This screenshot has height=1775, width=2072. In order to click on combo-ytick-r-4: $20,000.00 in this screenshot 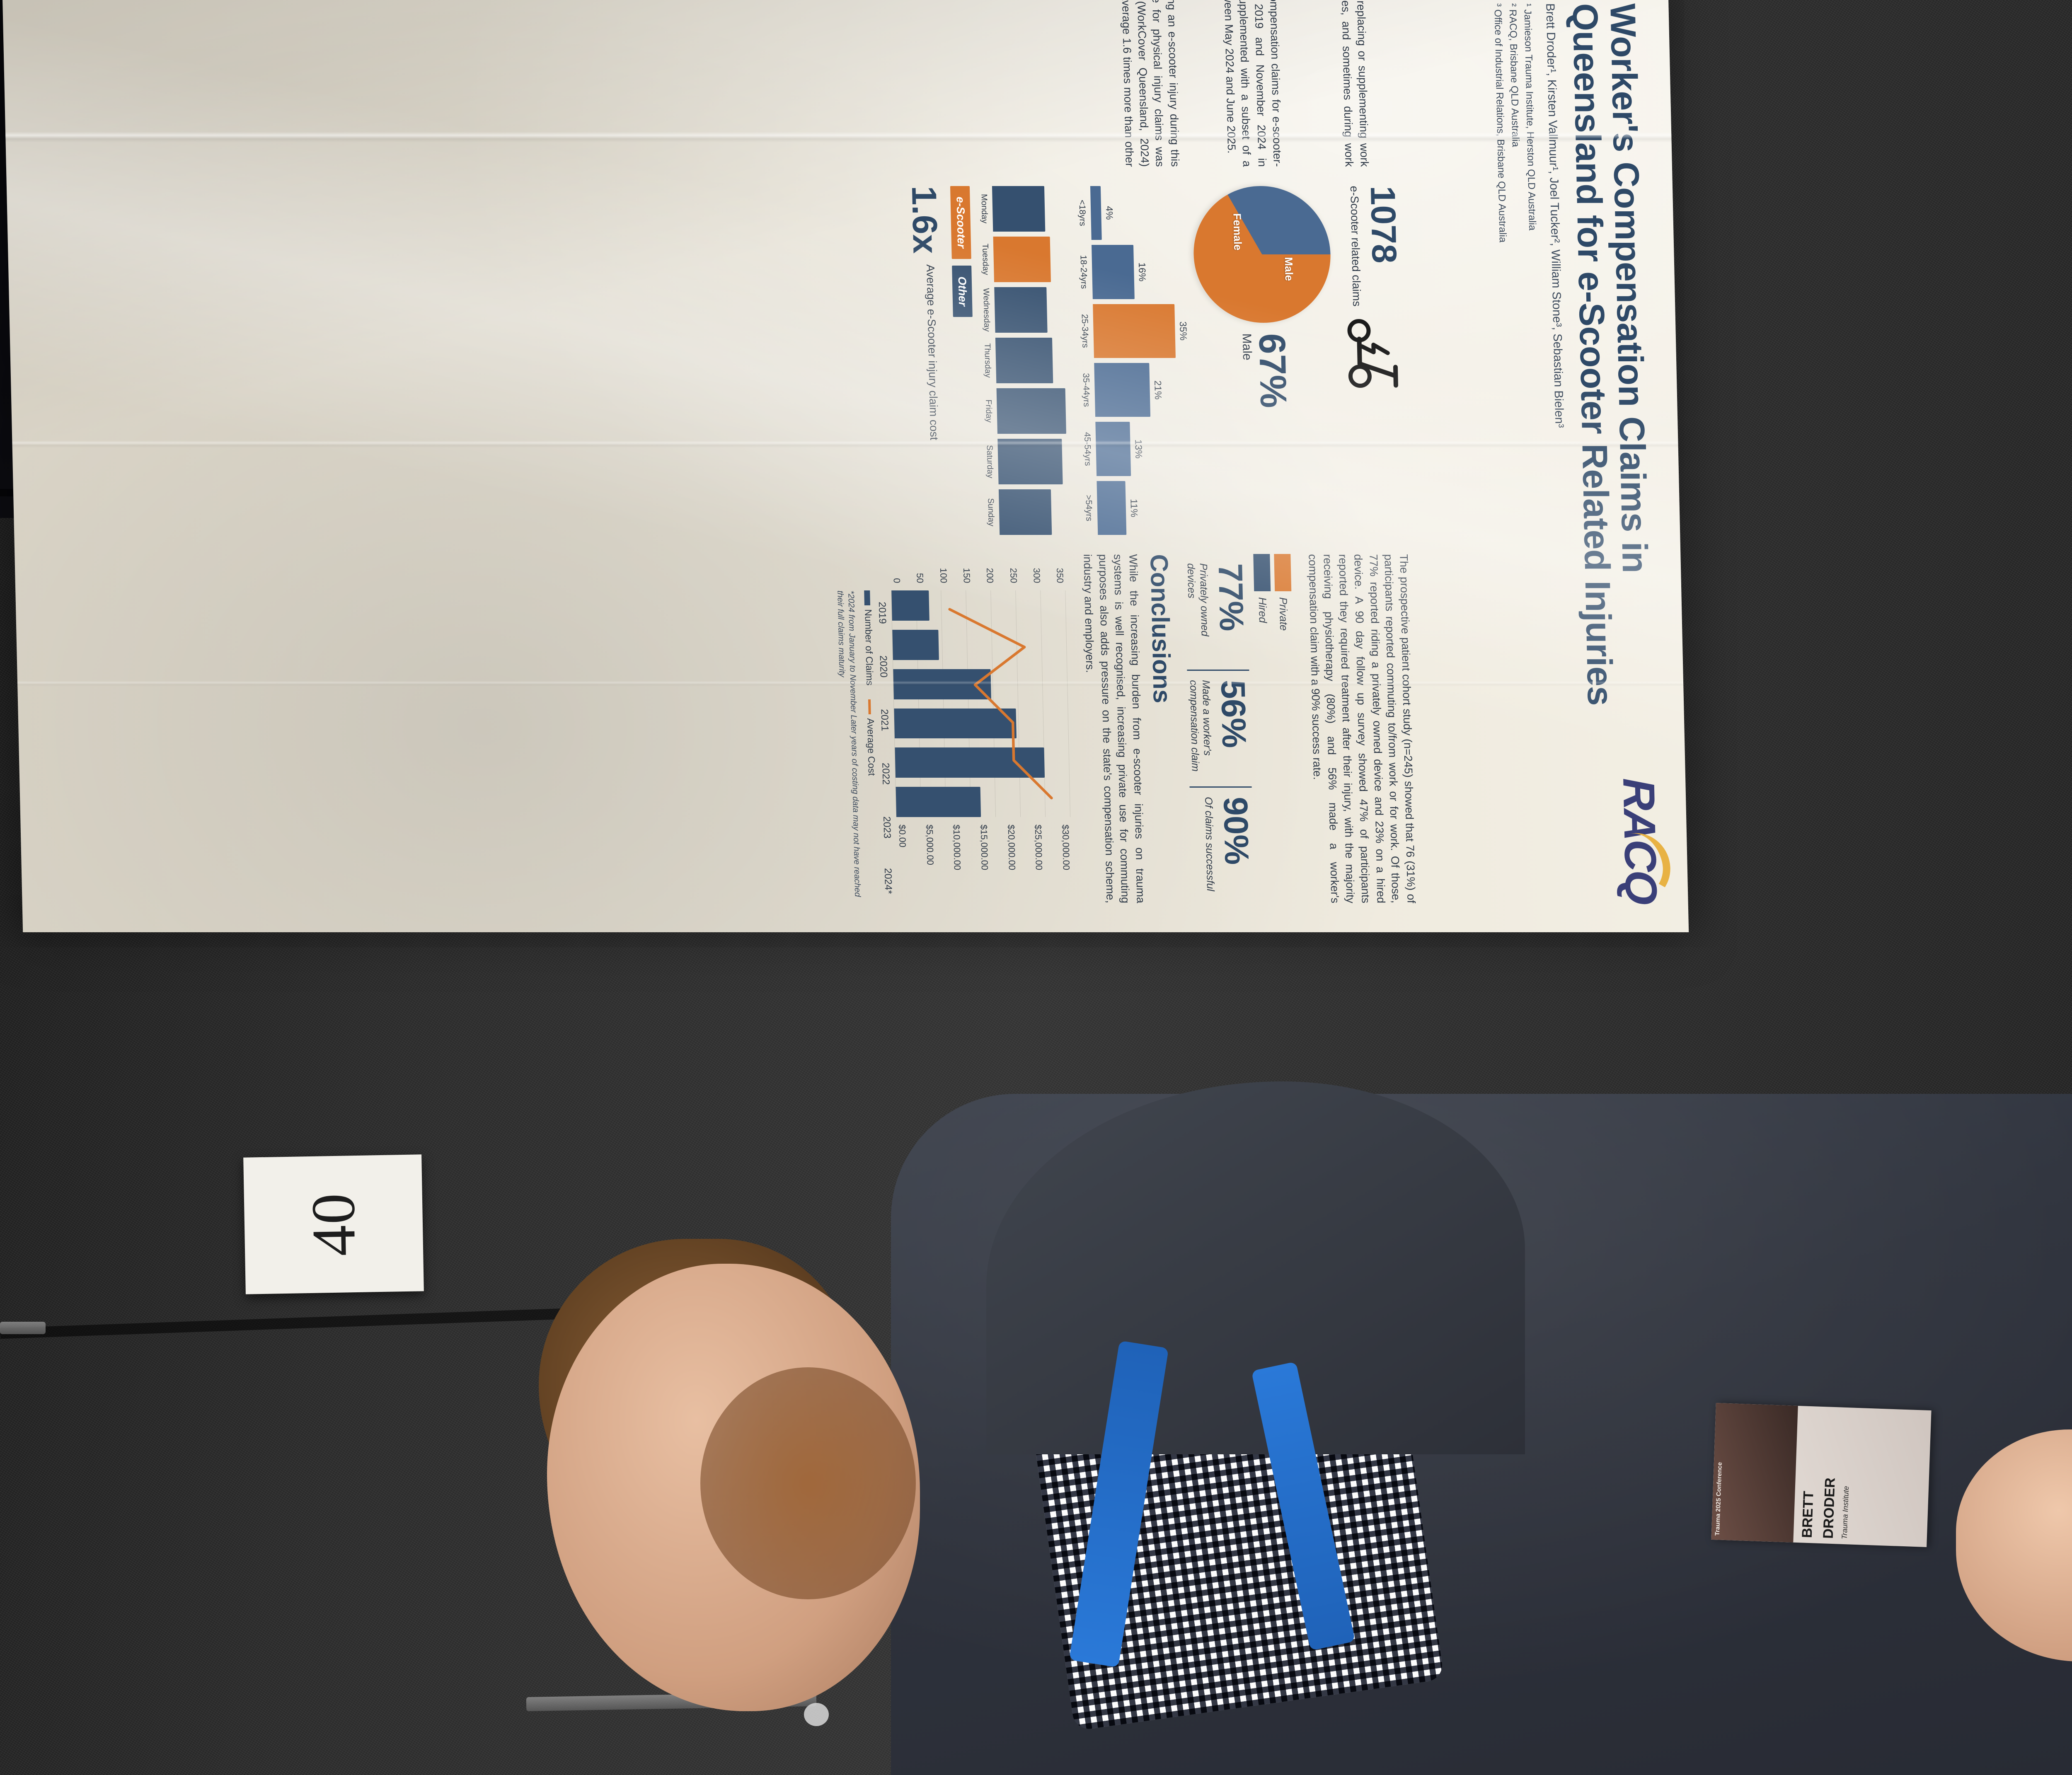, I will do `click(1011, 848)`.